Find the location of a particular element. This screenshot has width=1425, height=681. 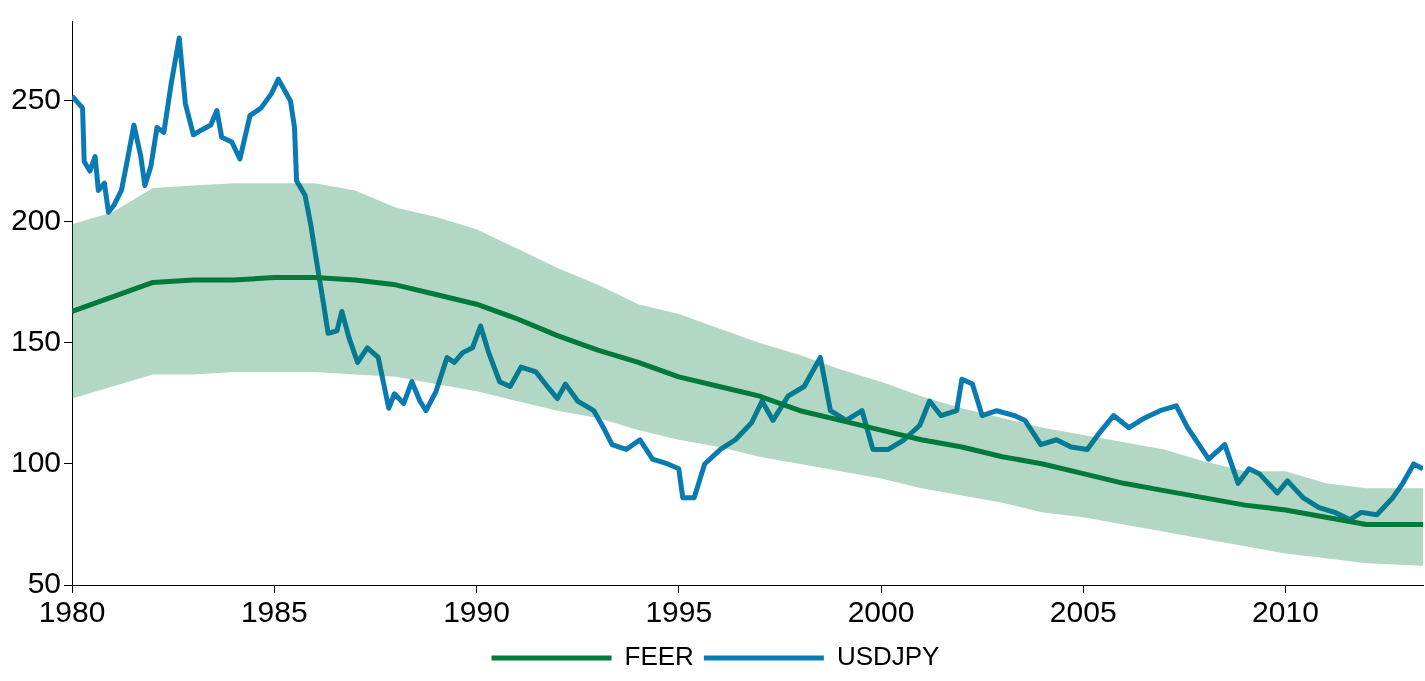

y-tick-label: 200 is located at coordinates (36, 220).